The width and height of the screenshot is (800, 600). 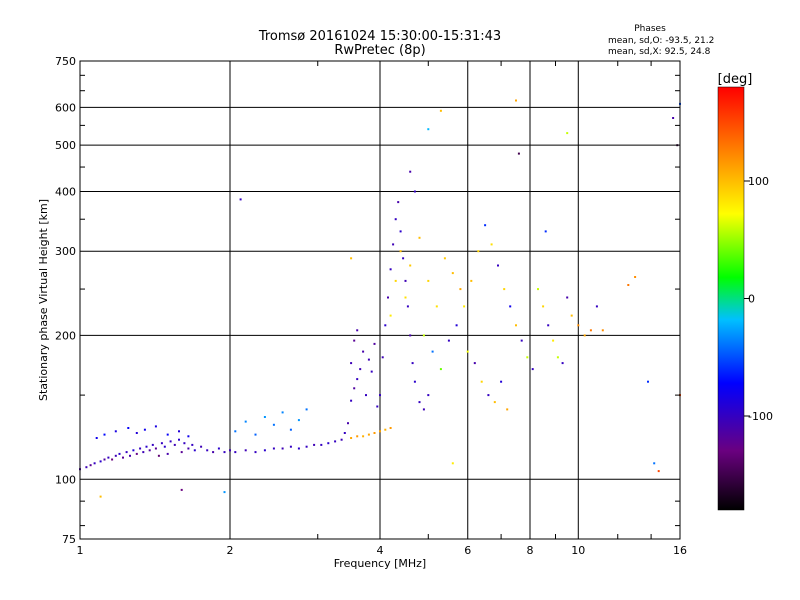 What do you see at coordinates (65, 335) in the screenshot?
I see `y-tick-label: 200` at bounding box center [65, 335].